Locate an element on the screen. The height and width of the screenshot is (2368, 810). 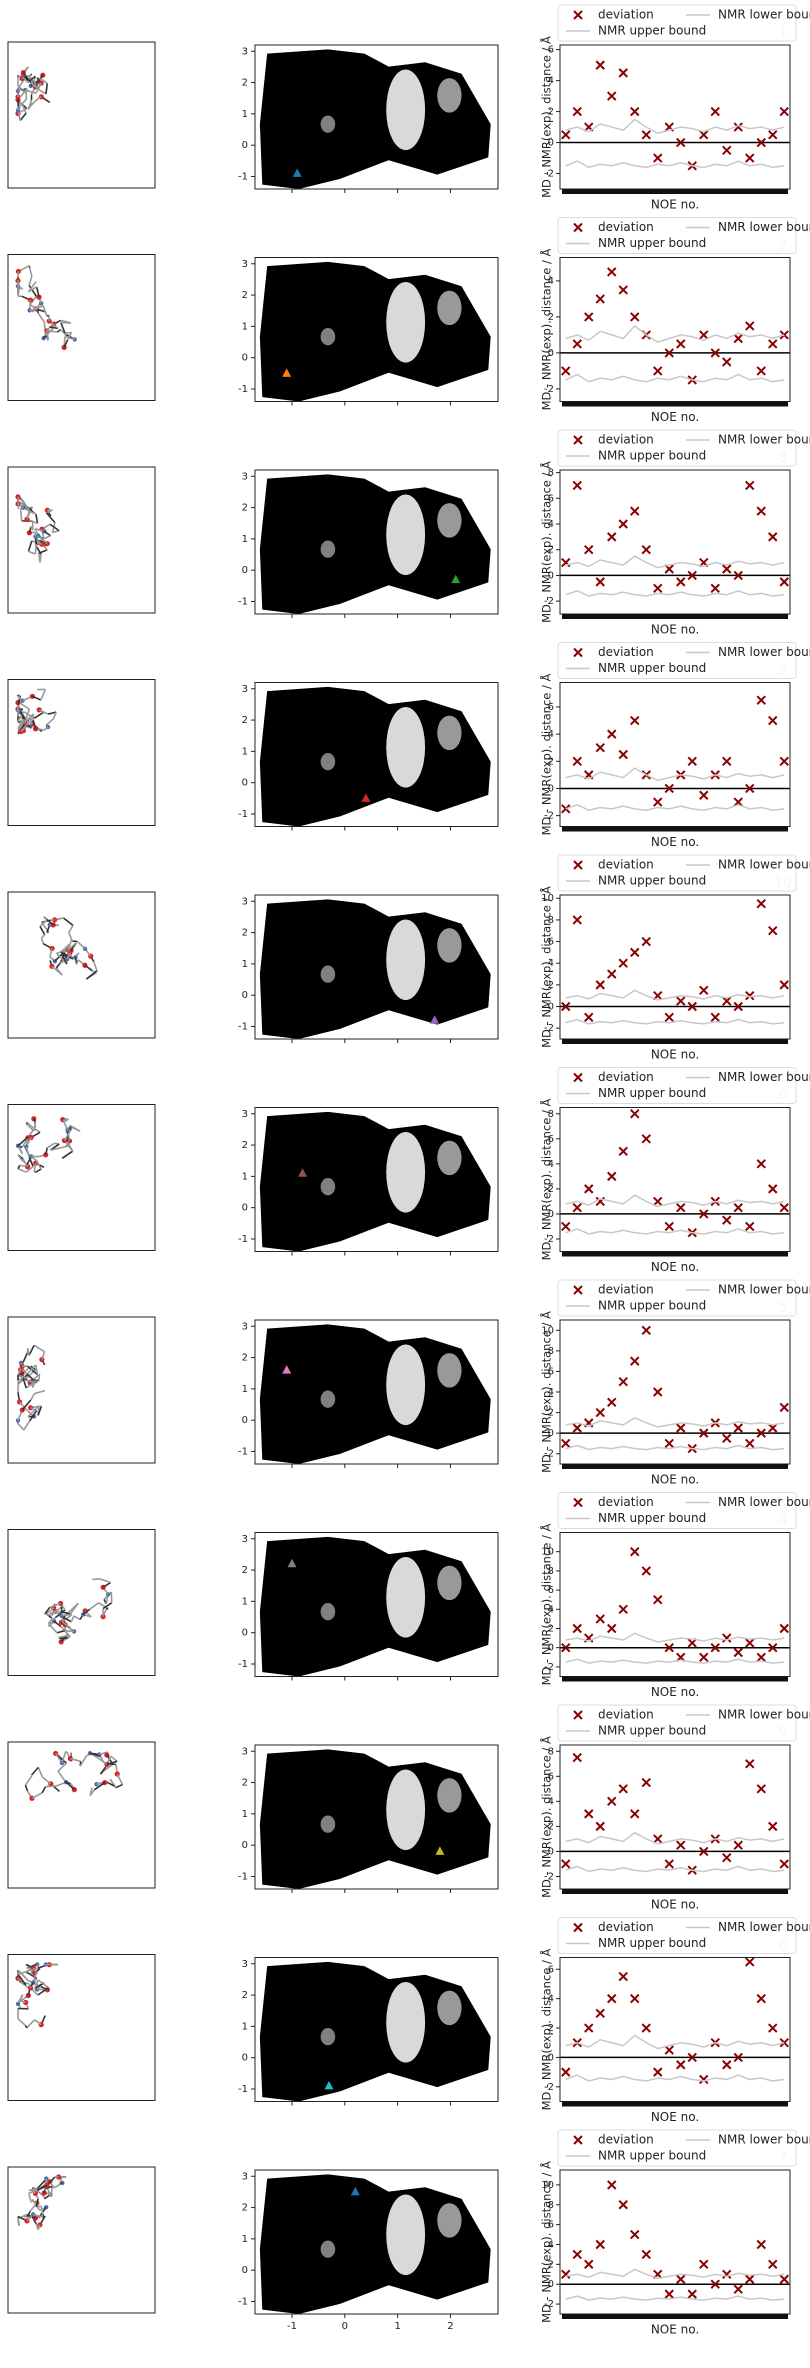
legend-label: deviation is located at coordinates (626, 440).